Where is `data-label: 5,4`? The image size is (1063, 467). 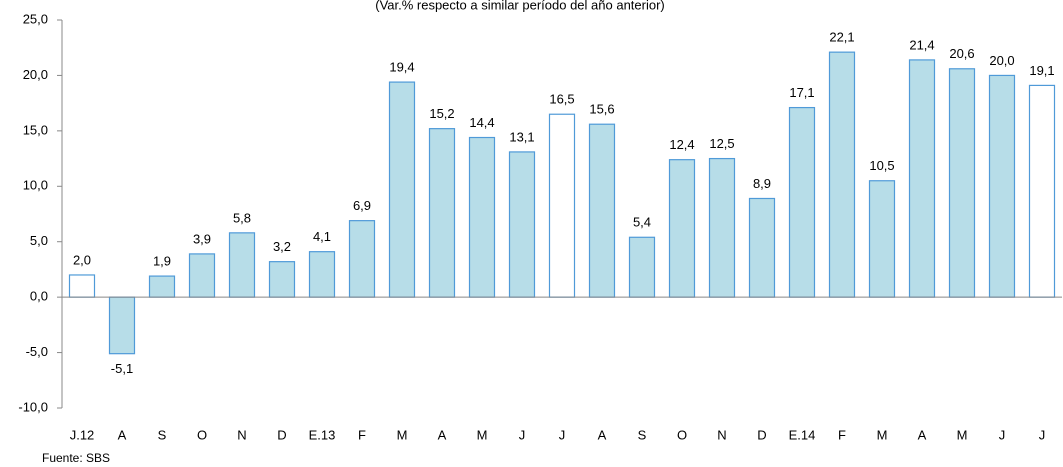 data-label: 5,4 is located at coordinates (642, 222).